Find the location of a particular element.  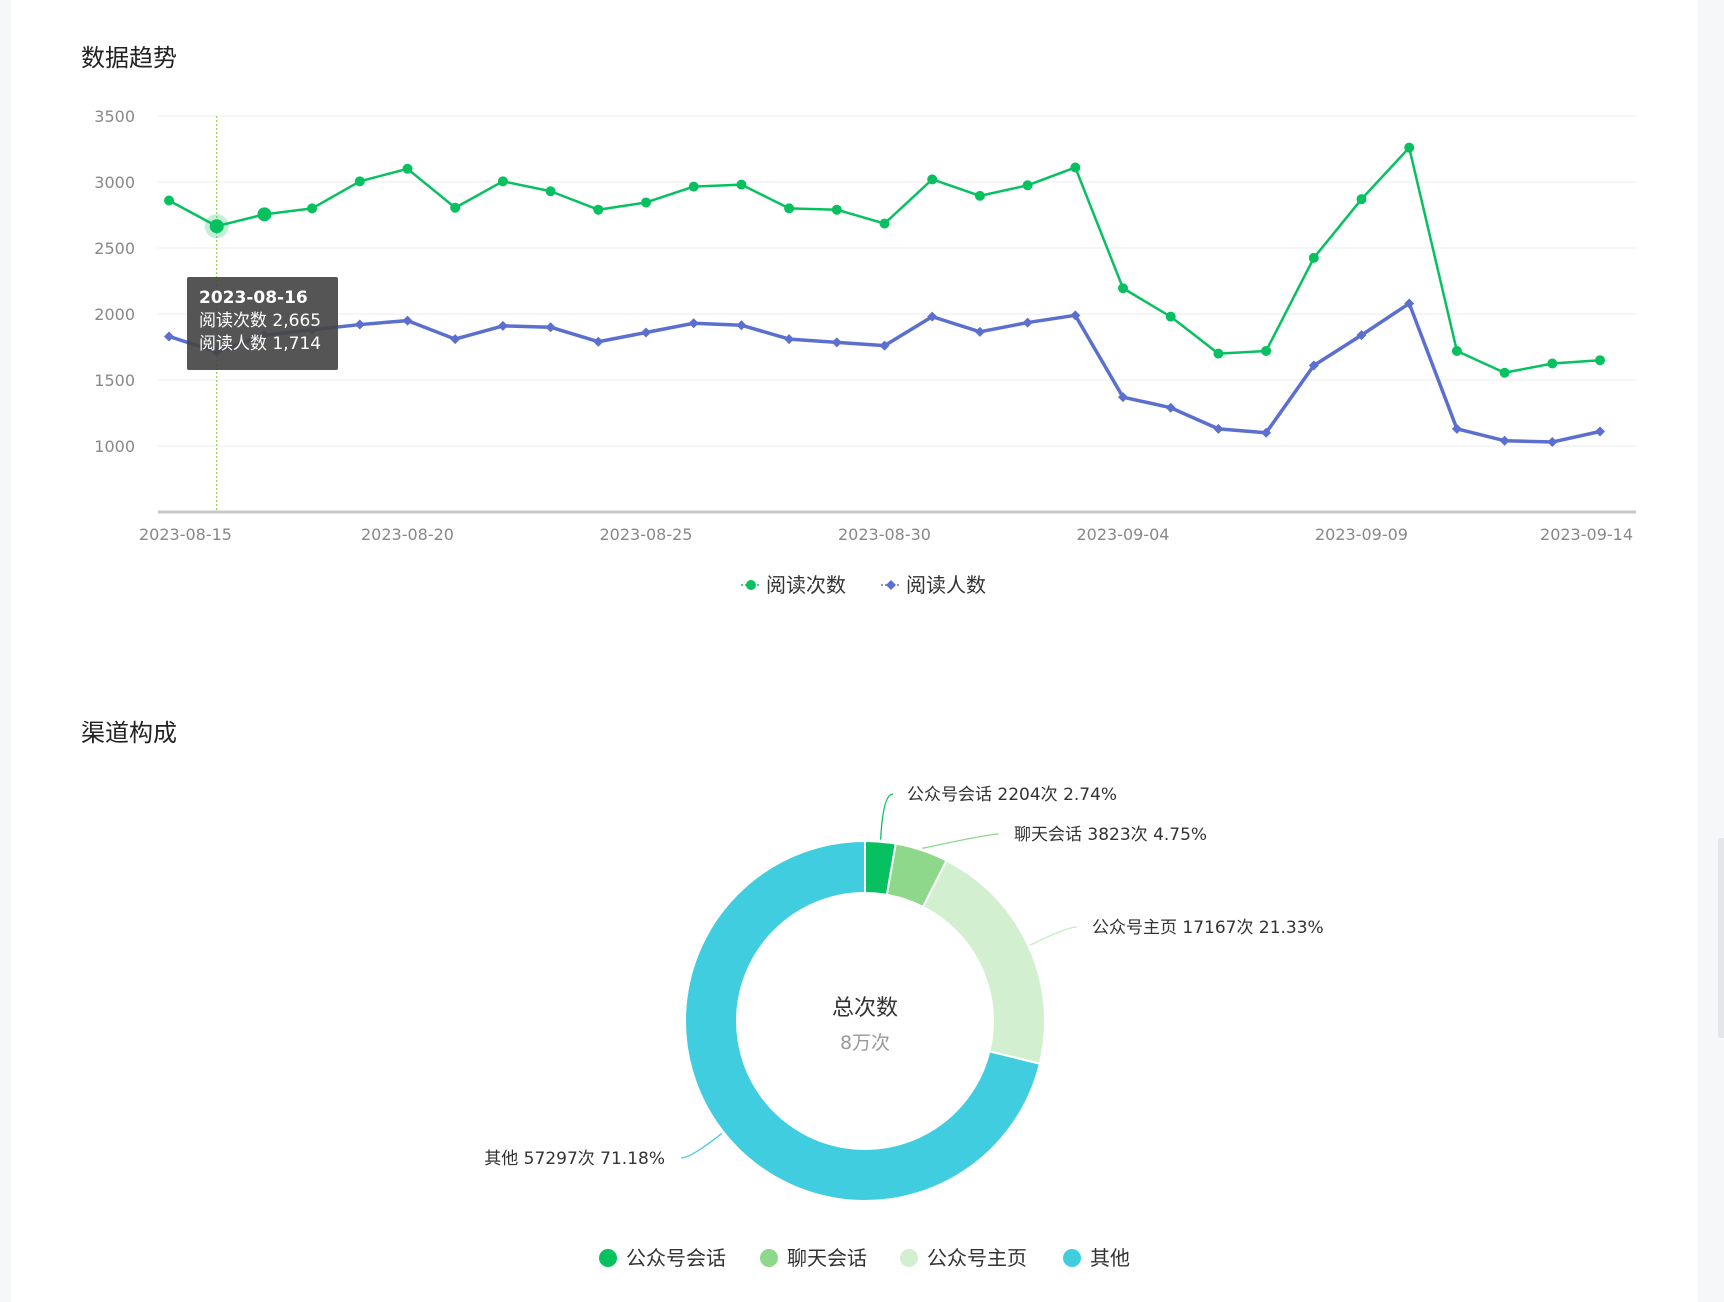

series-readers is located at coordinates (884, 373).